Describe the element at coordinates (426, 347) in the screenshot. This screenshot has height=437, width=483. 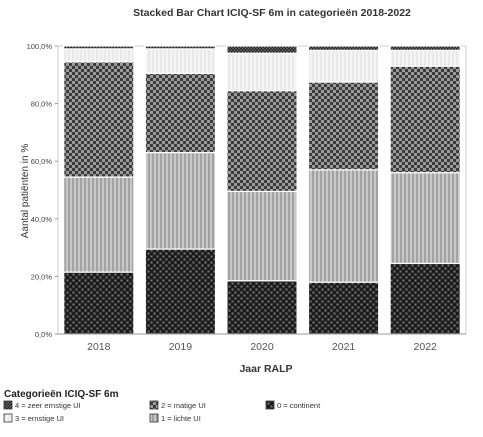
I see `x-tick-label: 2022` at that location.